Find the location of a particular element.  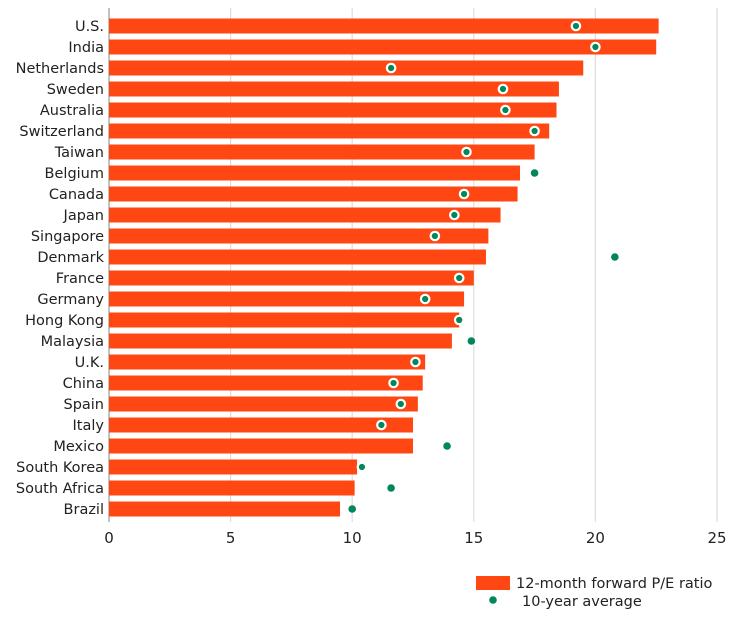

x-tick-label: 5 is located at coordinates (231, 538).